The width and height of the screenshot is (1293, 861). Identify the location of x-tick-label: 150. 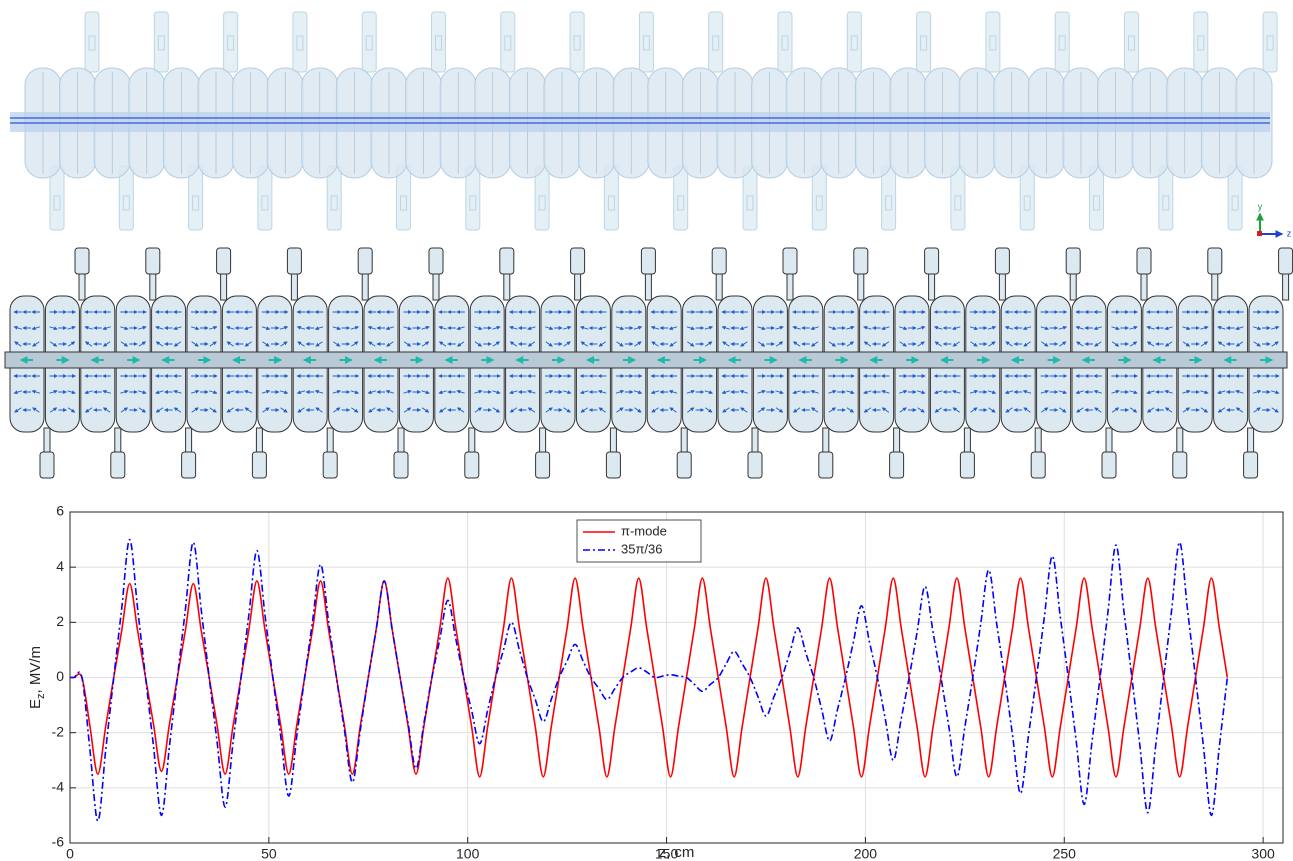
(667, 853).